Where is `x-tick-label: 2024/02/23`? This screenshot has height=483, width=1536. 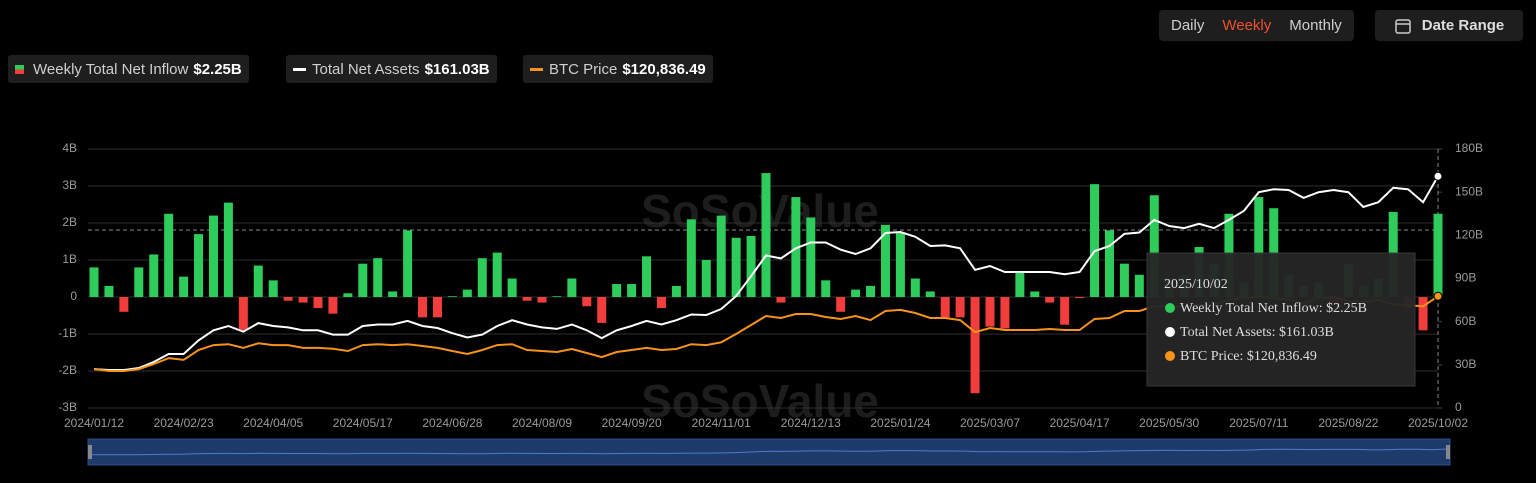 x-tick-label: 2024/02/23 is located at coordinates (184, 423).